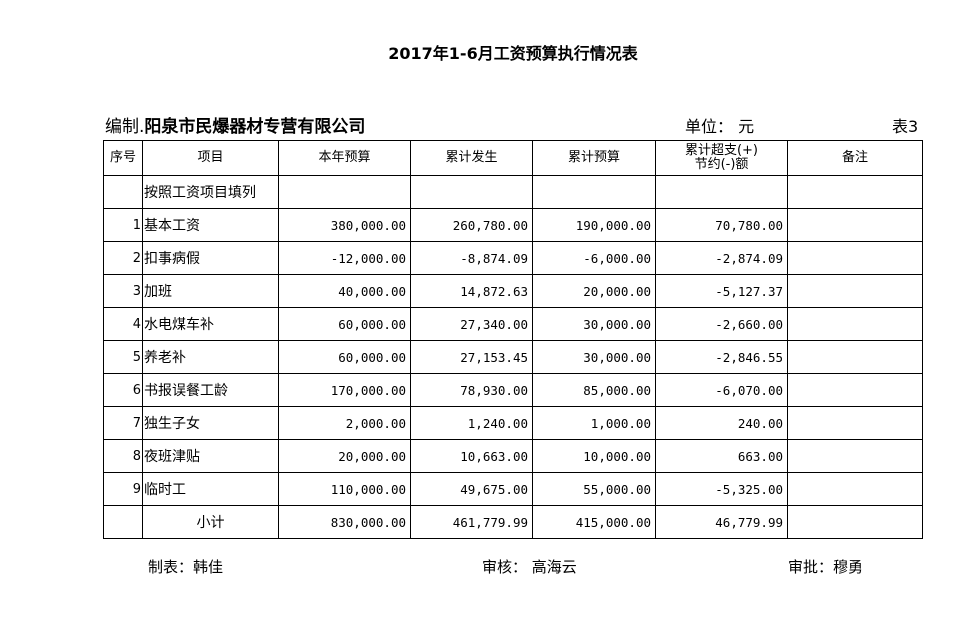 This screenshot has width=968, height=640. Describe the element at coordinates (344, 489) in the screenshot. I see `cell-budget: 110,000.00` at that location.